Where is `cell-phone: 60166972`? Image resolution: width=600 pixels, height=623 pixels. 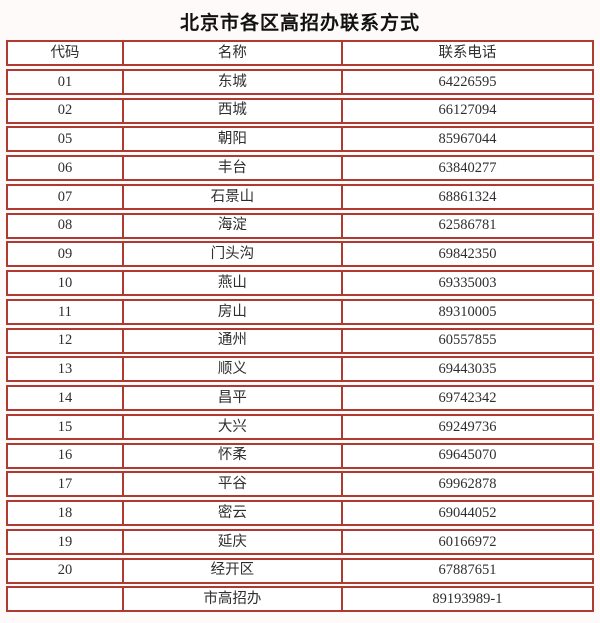
cell-phone: 60166972 is located at coordinates (466, 541).